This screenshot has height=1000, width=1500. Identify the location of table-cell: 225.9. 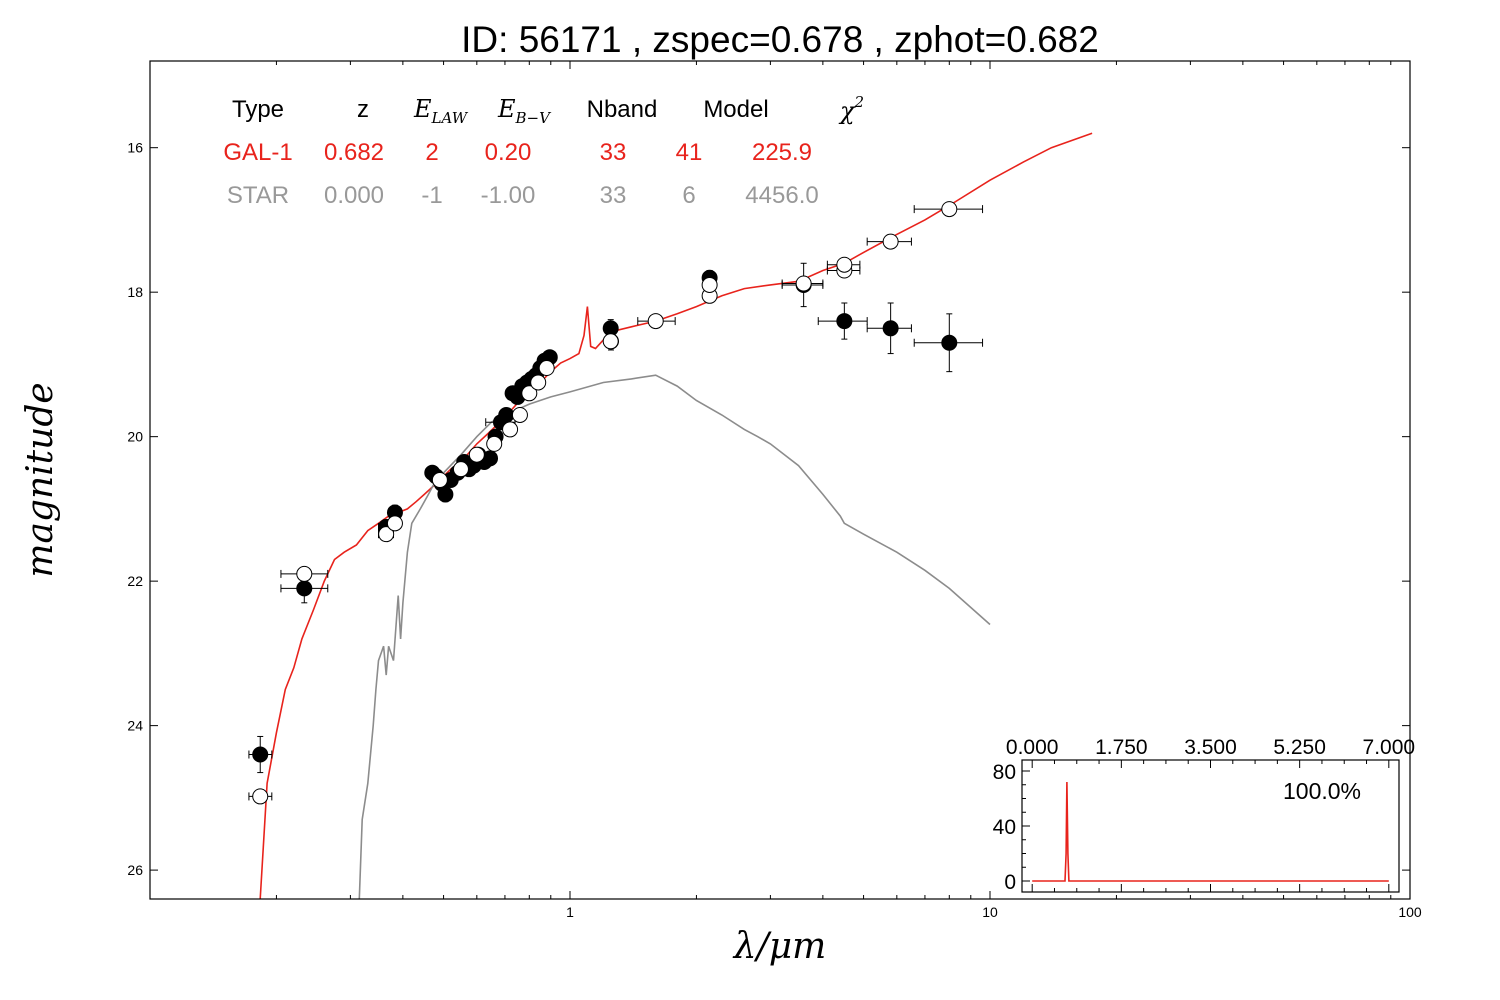
(782, 152).